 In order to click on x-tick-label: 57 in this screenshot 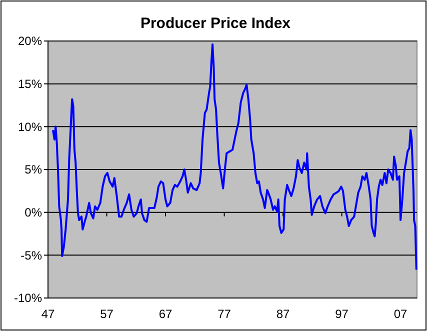, I will do `click(107, 314)`.